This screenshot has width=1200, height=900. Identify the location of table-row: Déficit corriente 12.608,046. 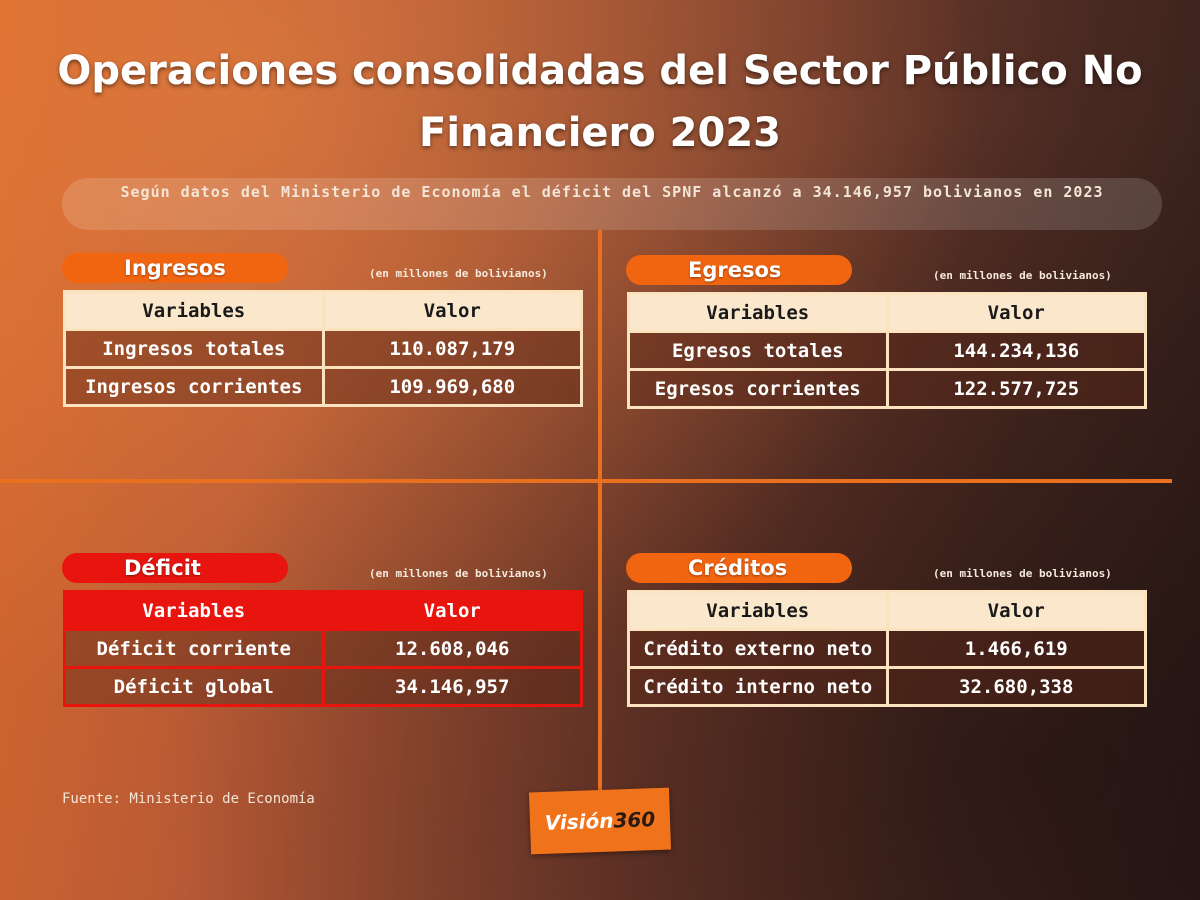
(323, 648).